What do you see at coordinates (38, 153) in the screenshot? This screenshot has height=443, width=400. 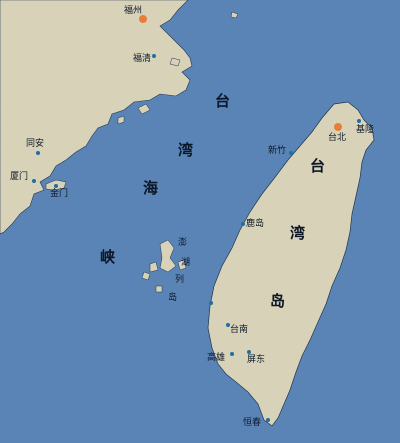 I see `tongan-dot` at bounding box center [38, 153].